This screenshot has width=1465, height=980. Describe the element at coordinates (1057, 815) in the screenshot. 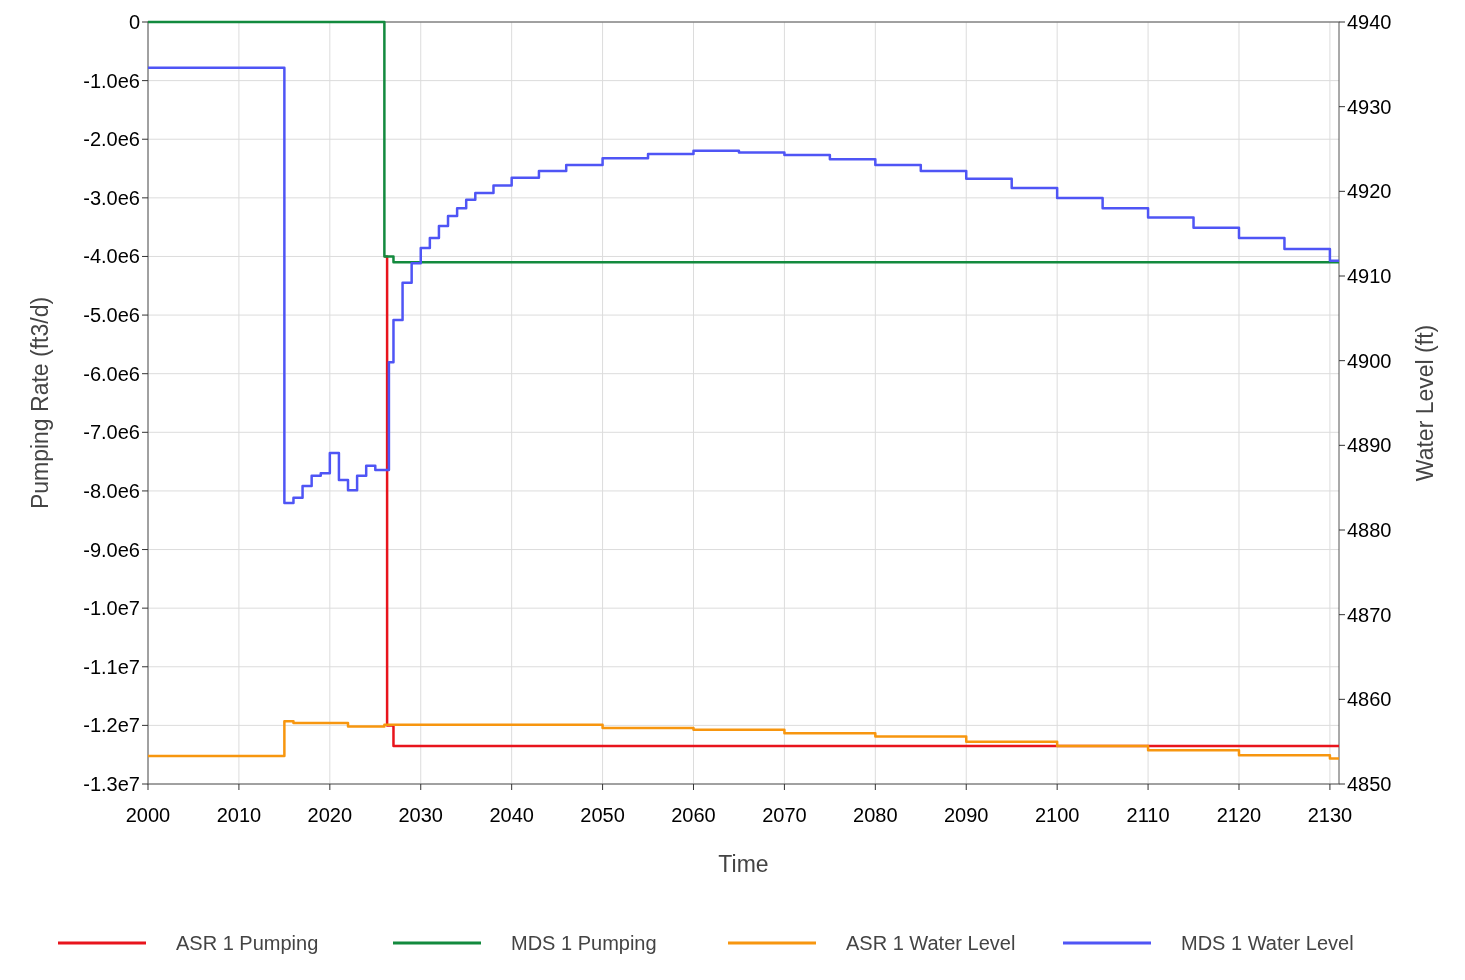

I see `x-tick-label: 2100` at that location.